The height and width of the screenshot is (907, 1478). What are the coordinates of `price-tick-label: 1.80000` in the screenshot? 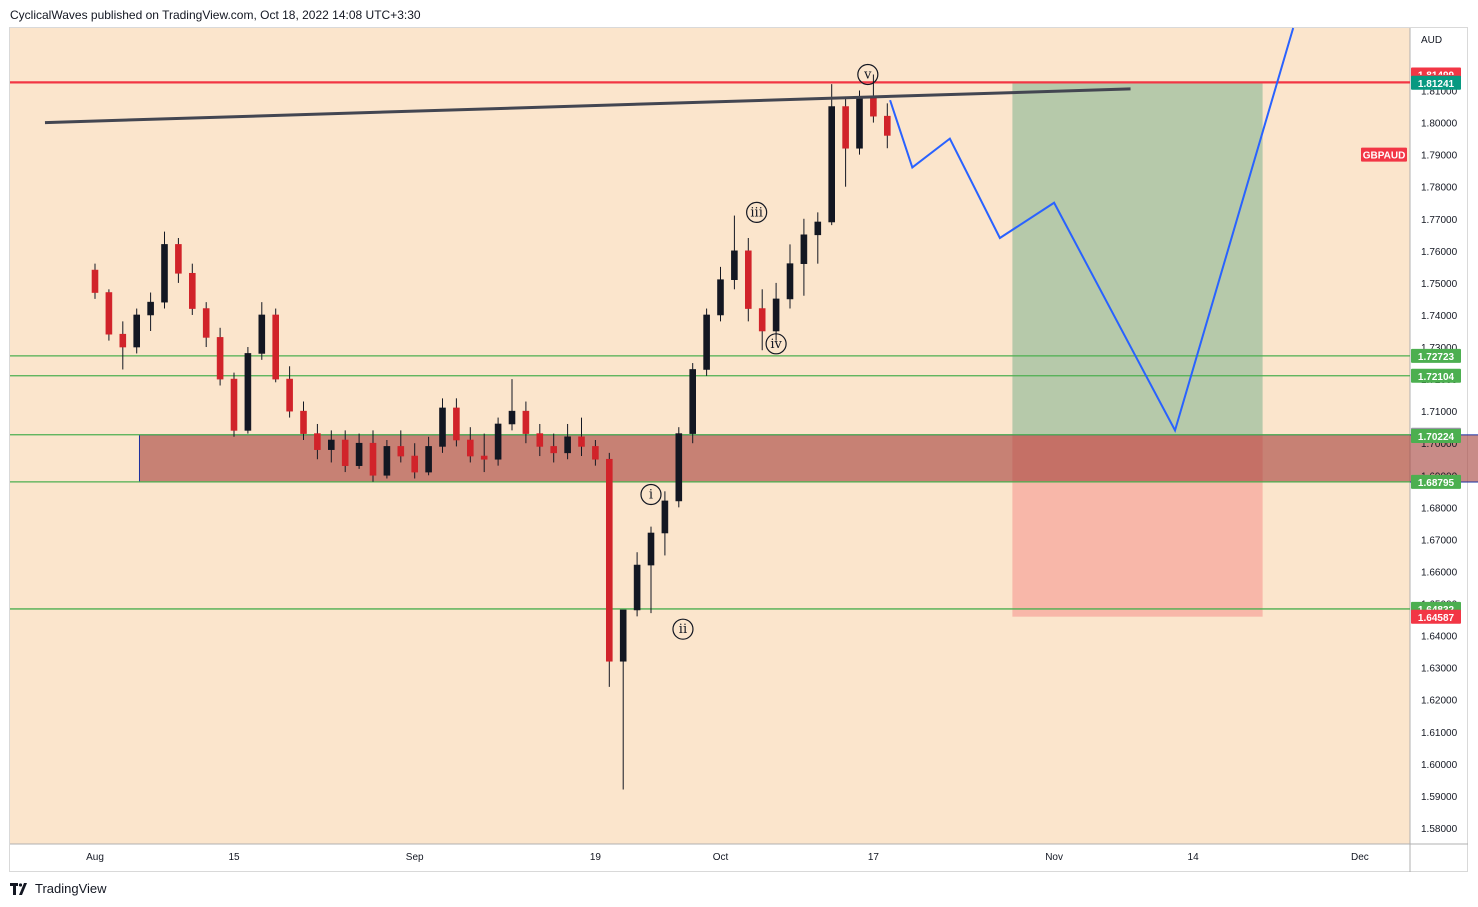 It's located at (1439, 124).